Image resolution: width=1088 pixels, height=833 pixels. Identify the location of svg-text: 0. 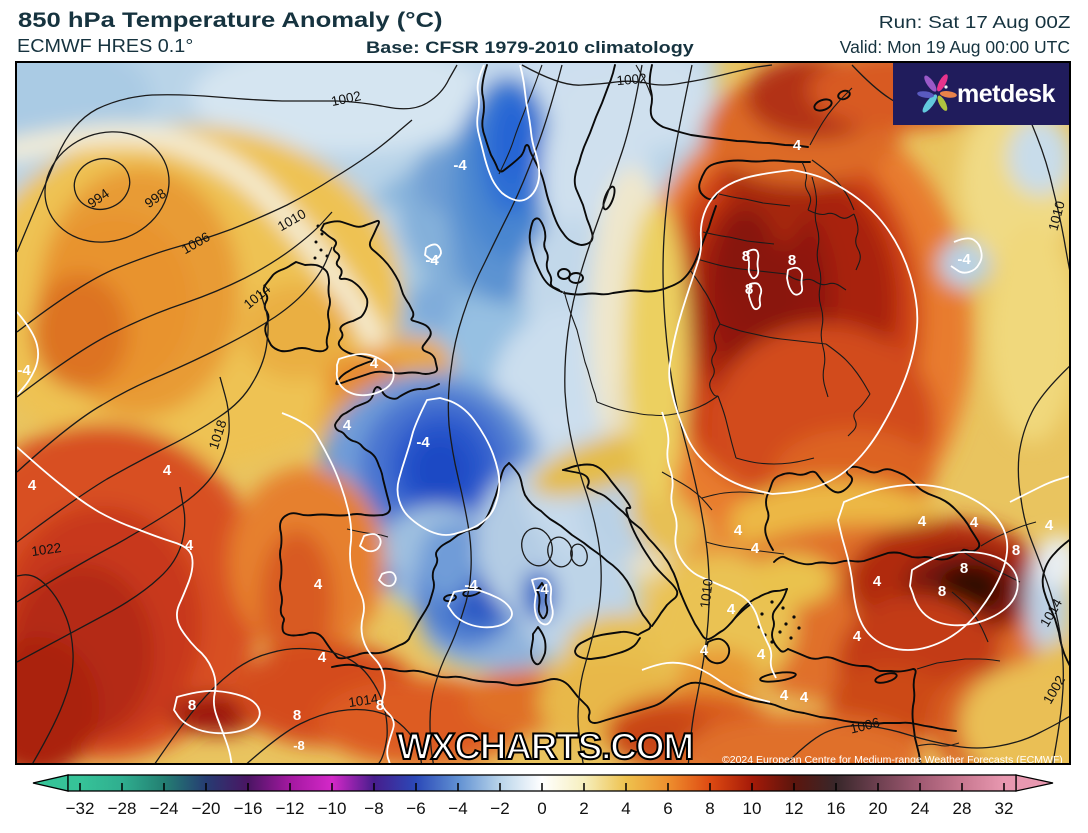
(541, 808).